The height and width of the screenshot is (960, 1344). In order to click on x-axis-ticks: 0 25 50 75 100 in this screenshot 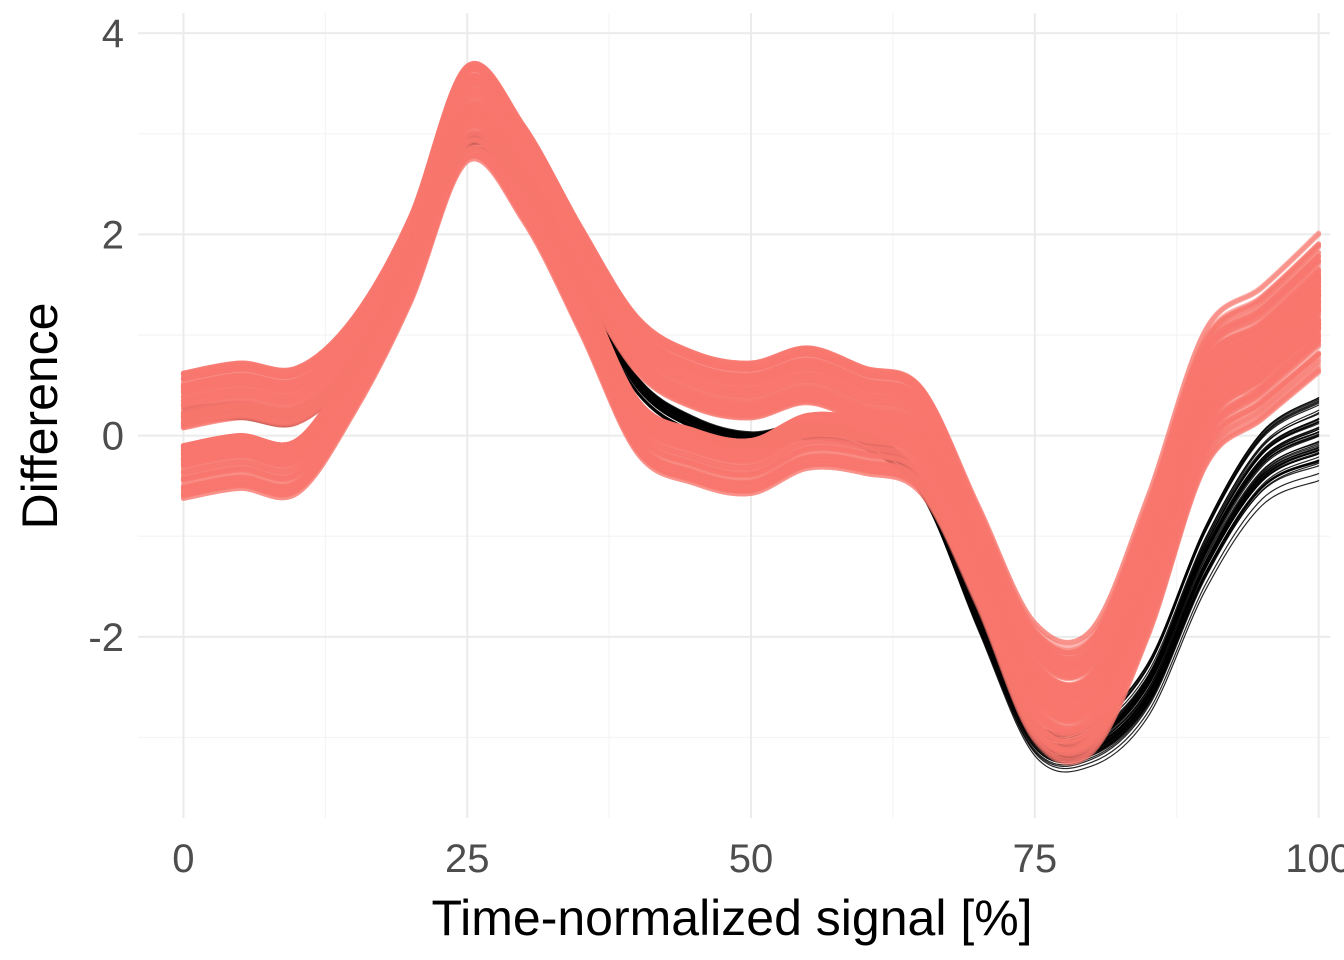, I will do `click(758, 859)`.